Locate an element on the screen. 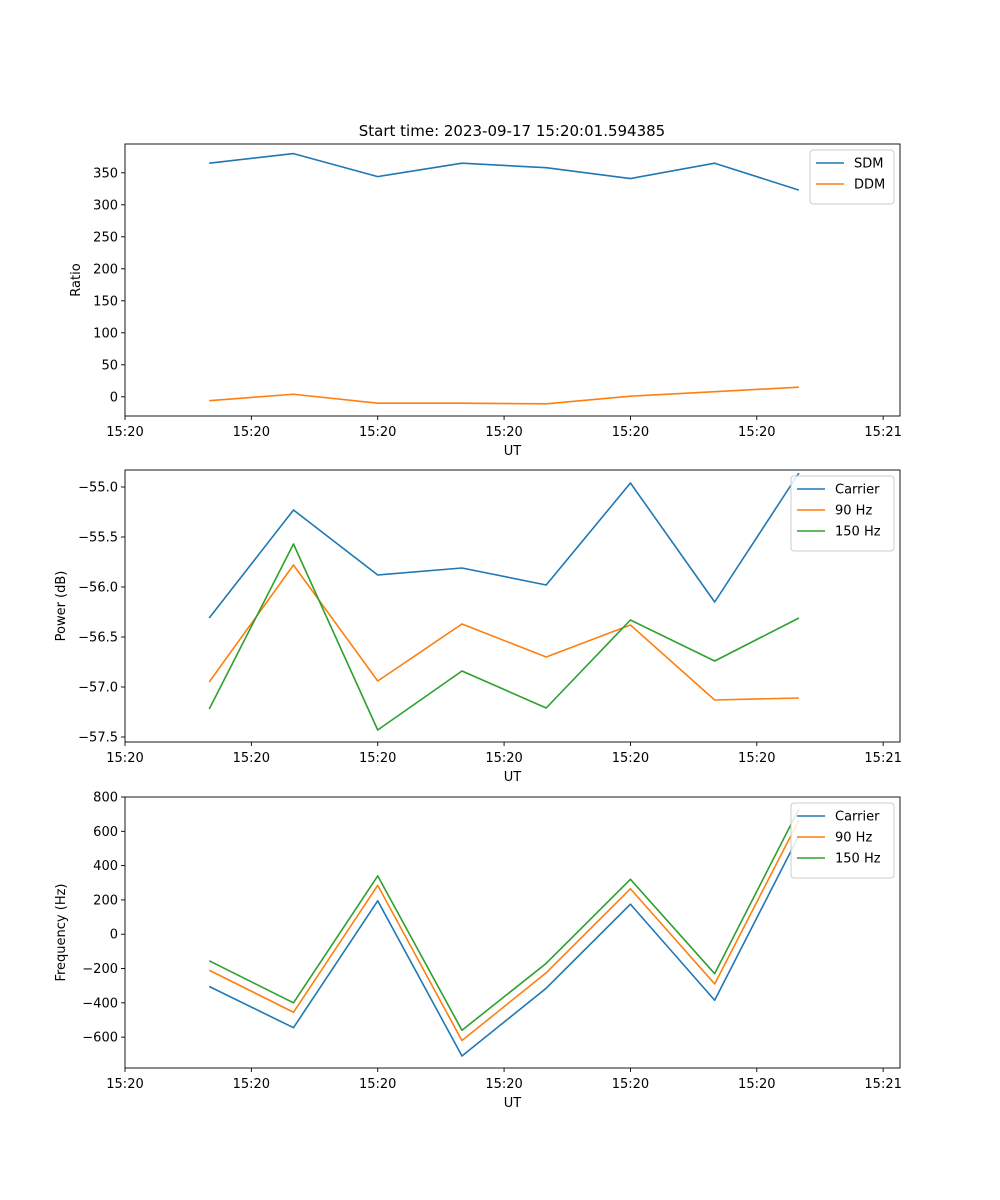 This screenshot has height=1200, width=1000. series-line-ddm is located at coordinates (504, 395).